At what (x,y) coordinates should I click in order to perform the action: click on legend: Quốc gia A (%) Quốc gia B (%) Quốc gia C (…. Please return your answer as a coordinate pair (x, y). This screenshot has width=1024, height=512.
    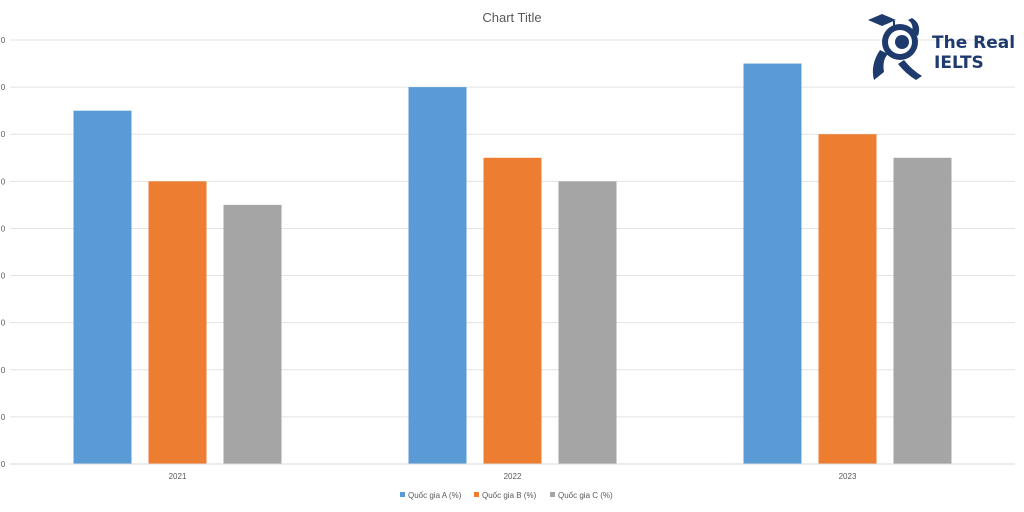
    Looking at the image, I should click on (506, 495).